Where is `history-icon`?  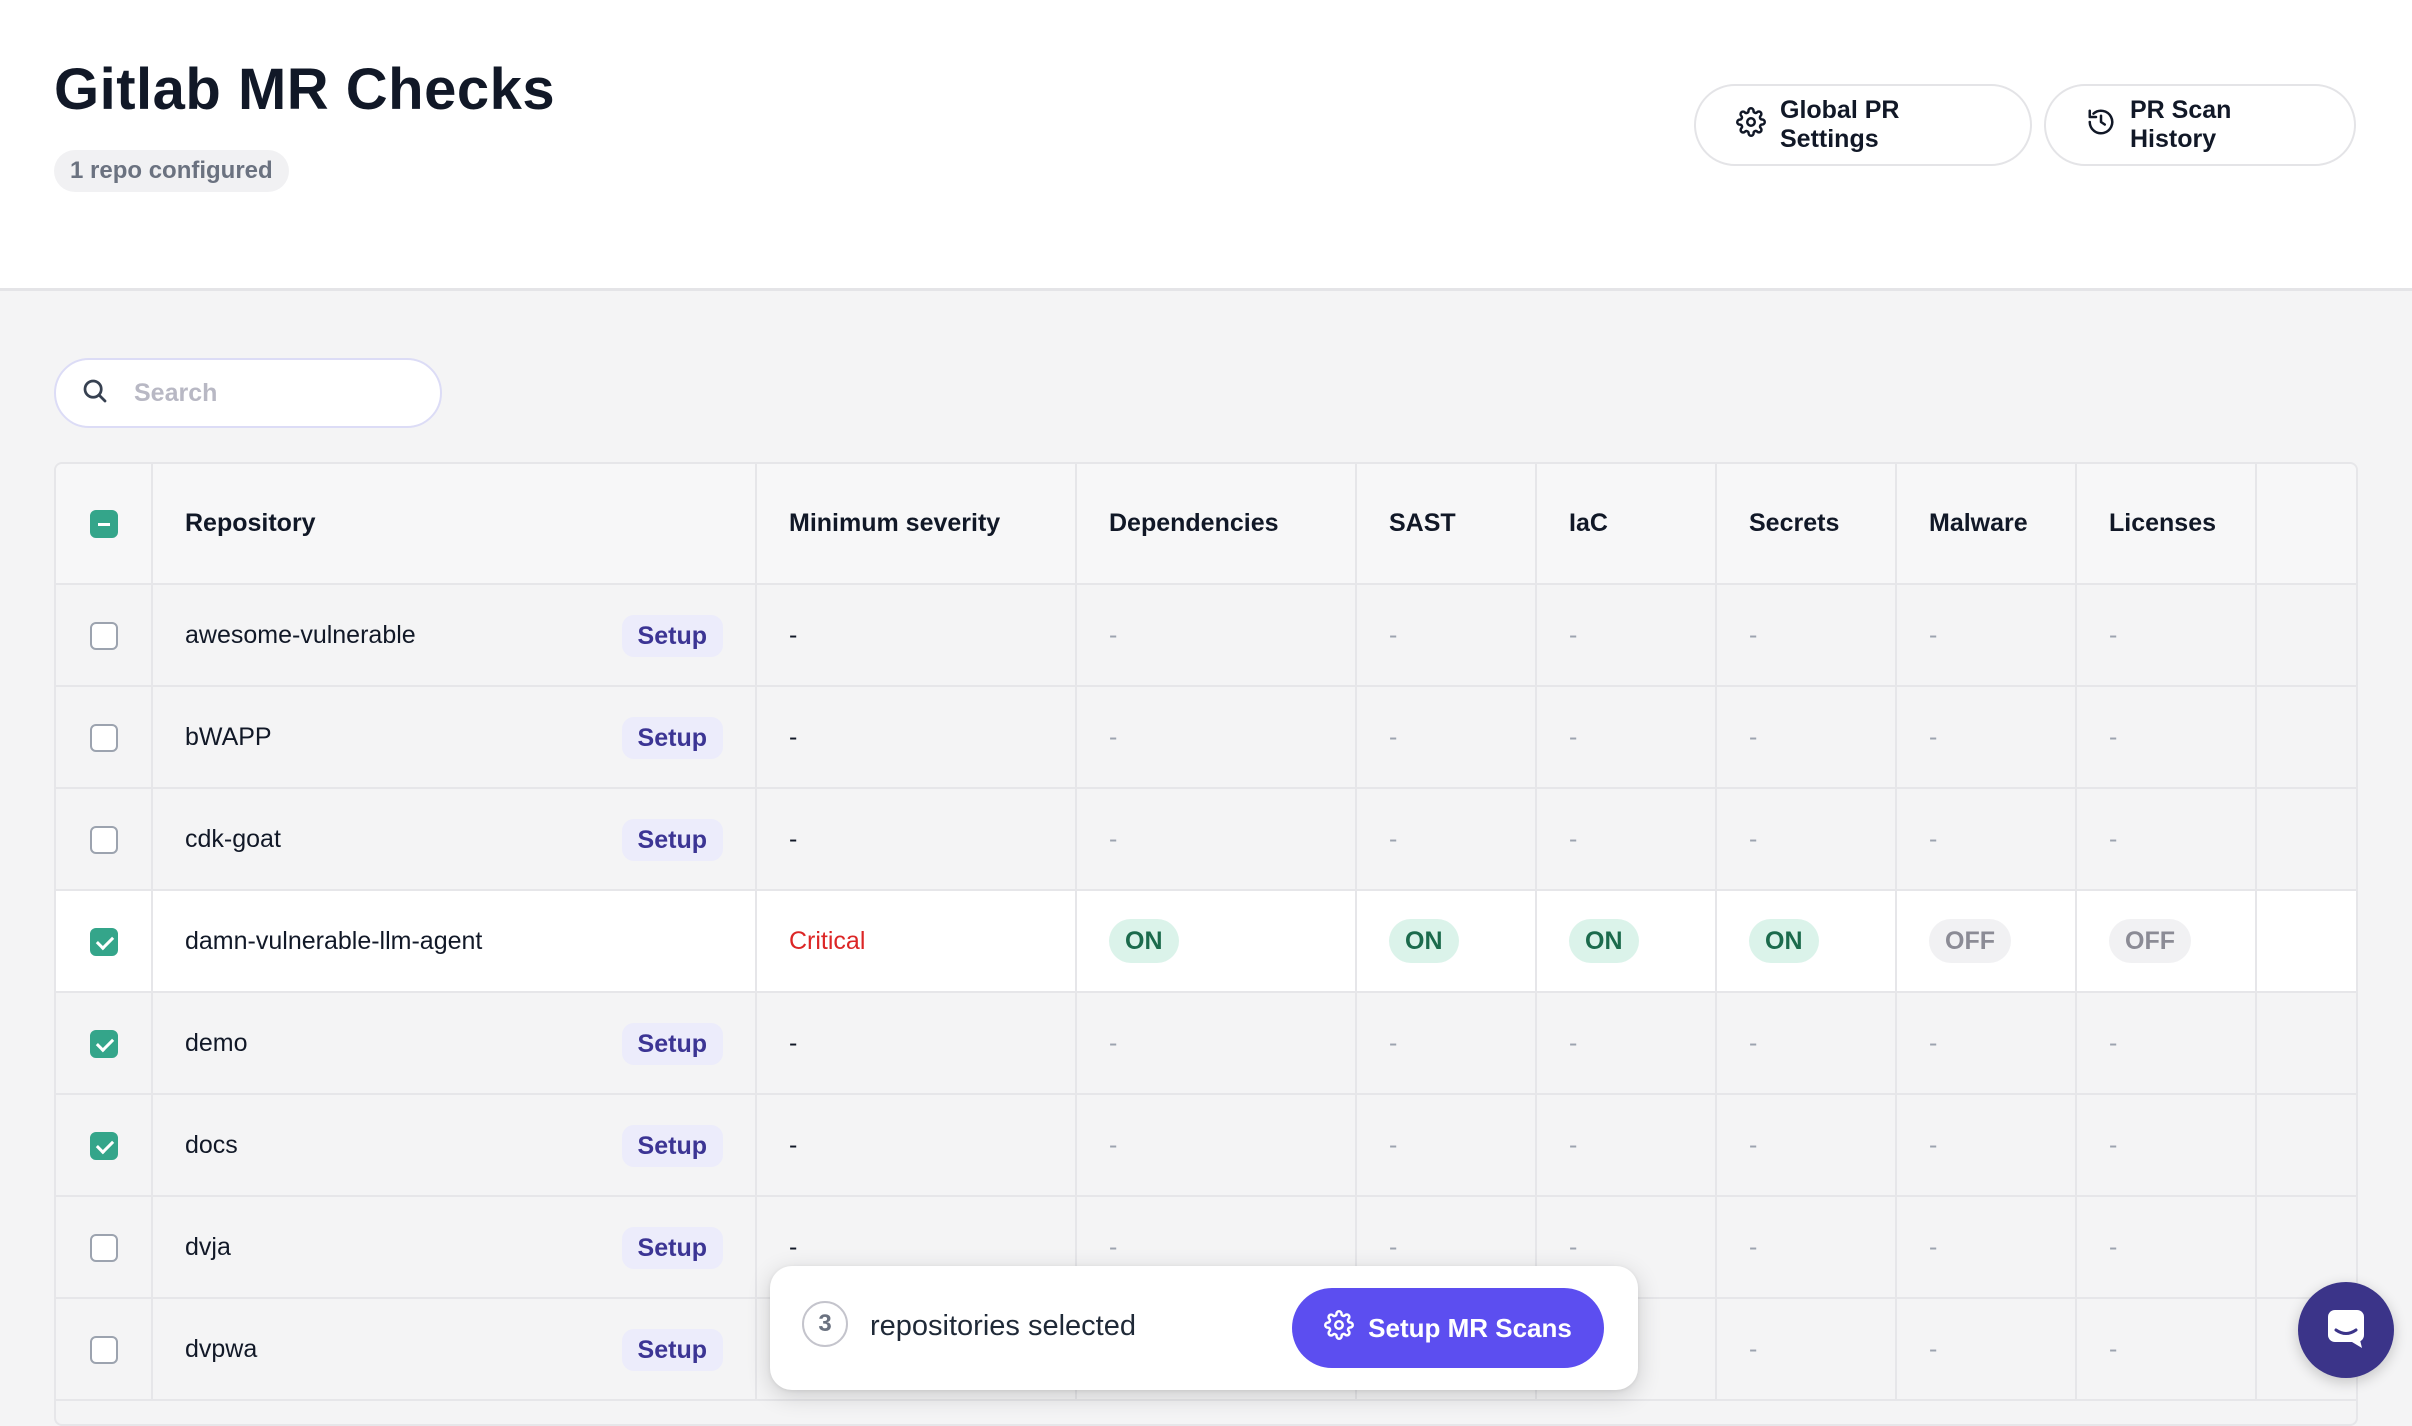
history-icon is located at coordinates (2101, 125).